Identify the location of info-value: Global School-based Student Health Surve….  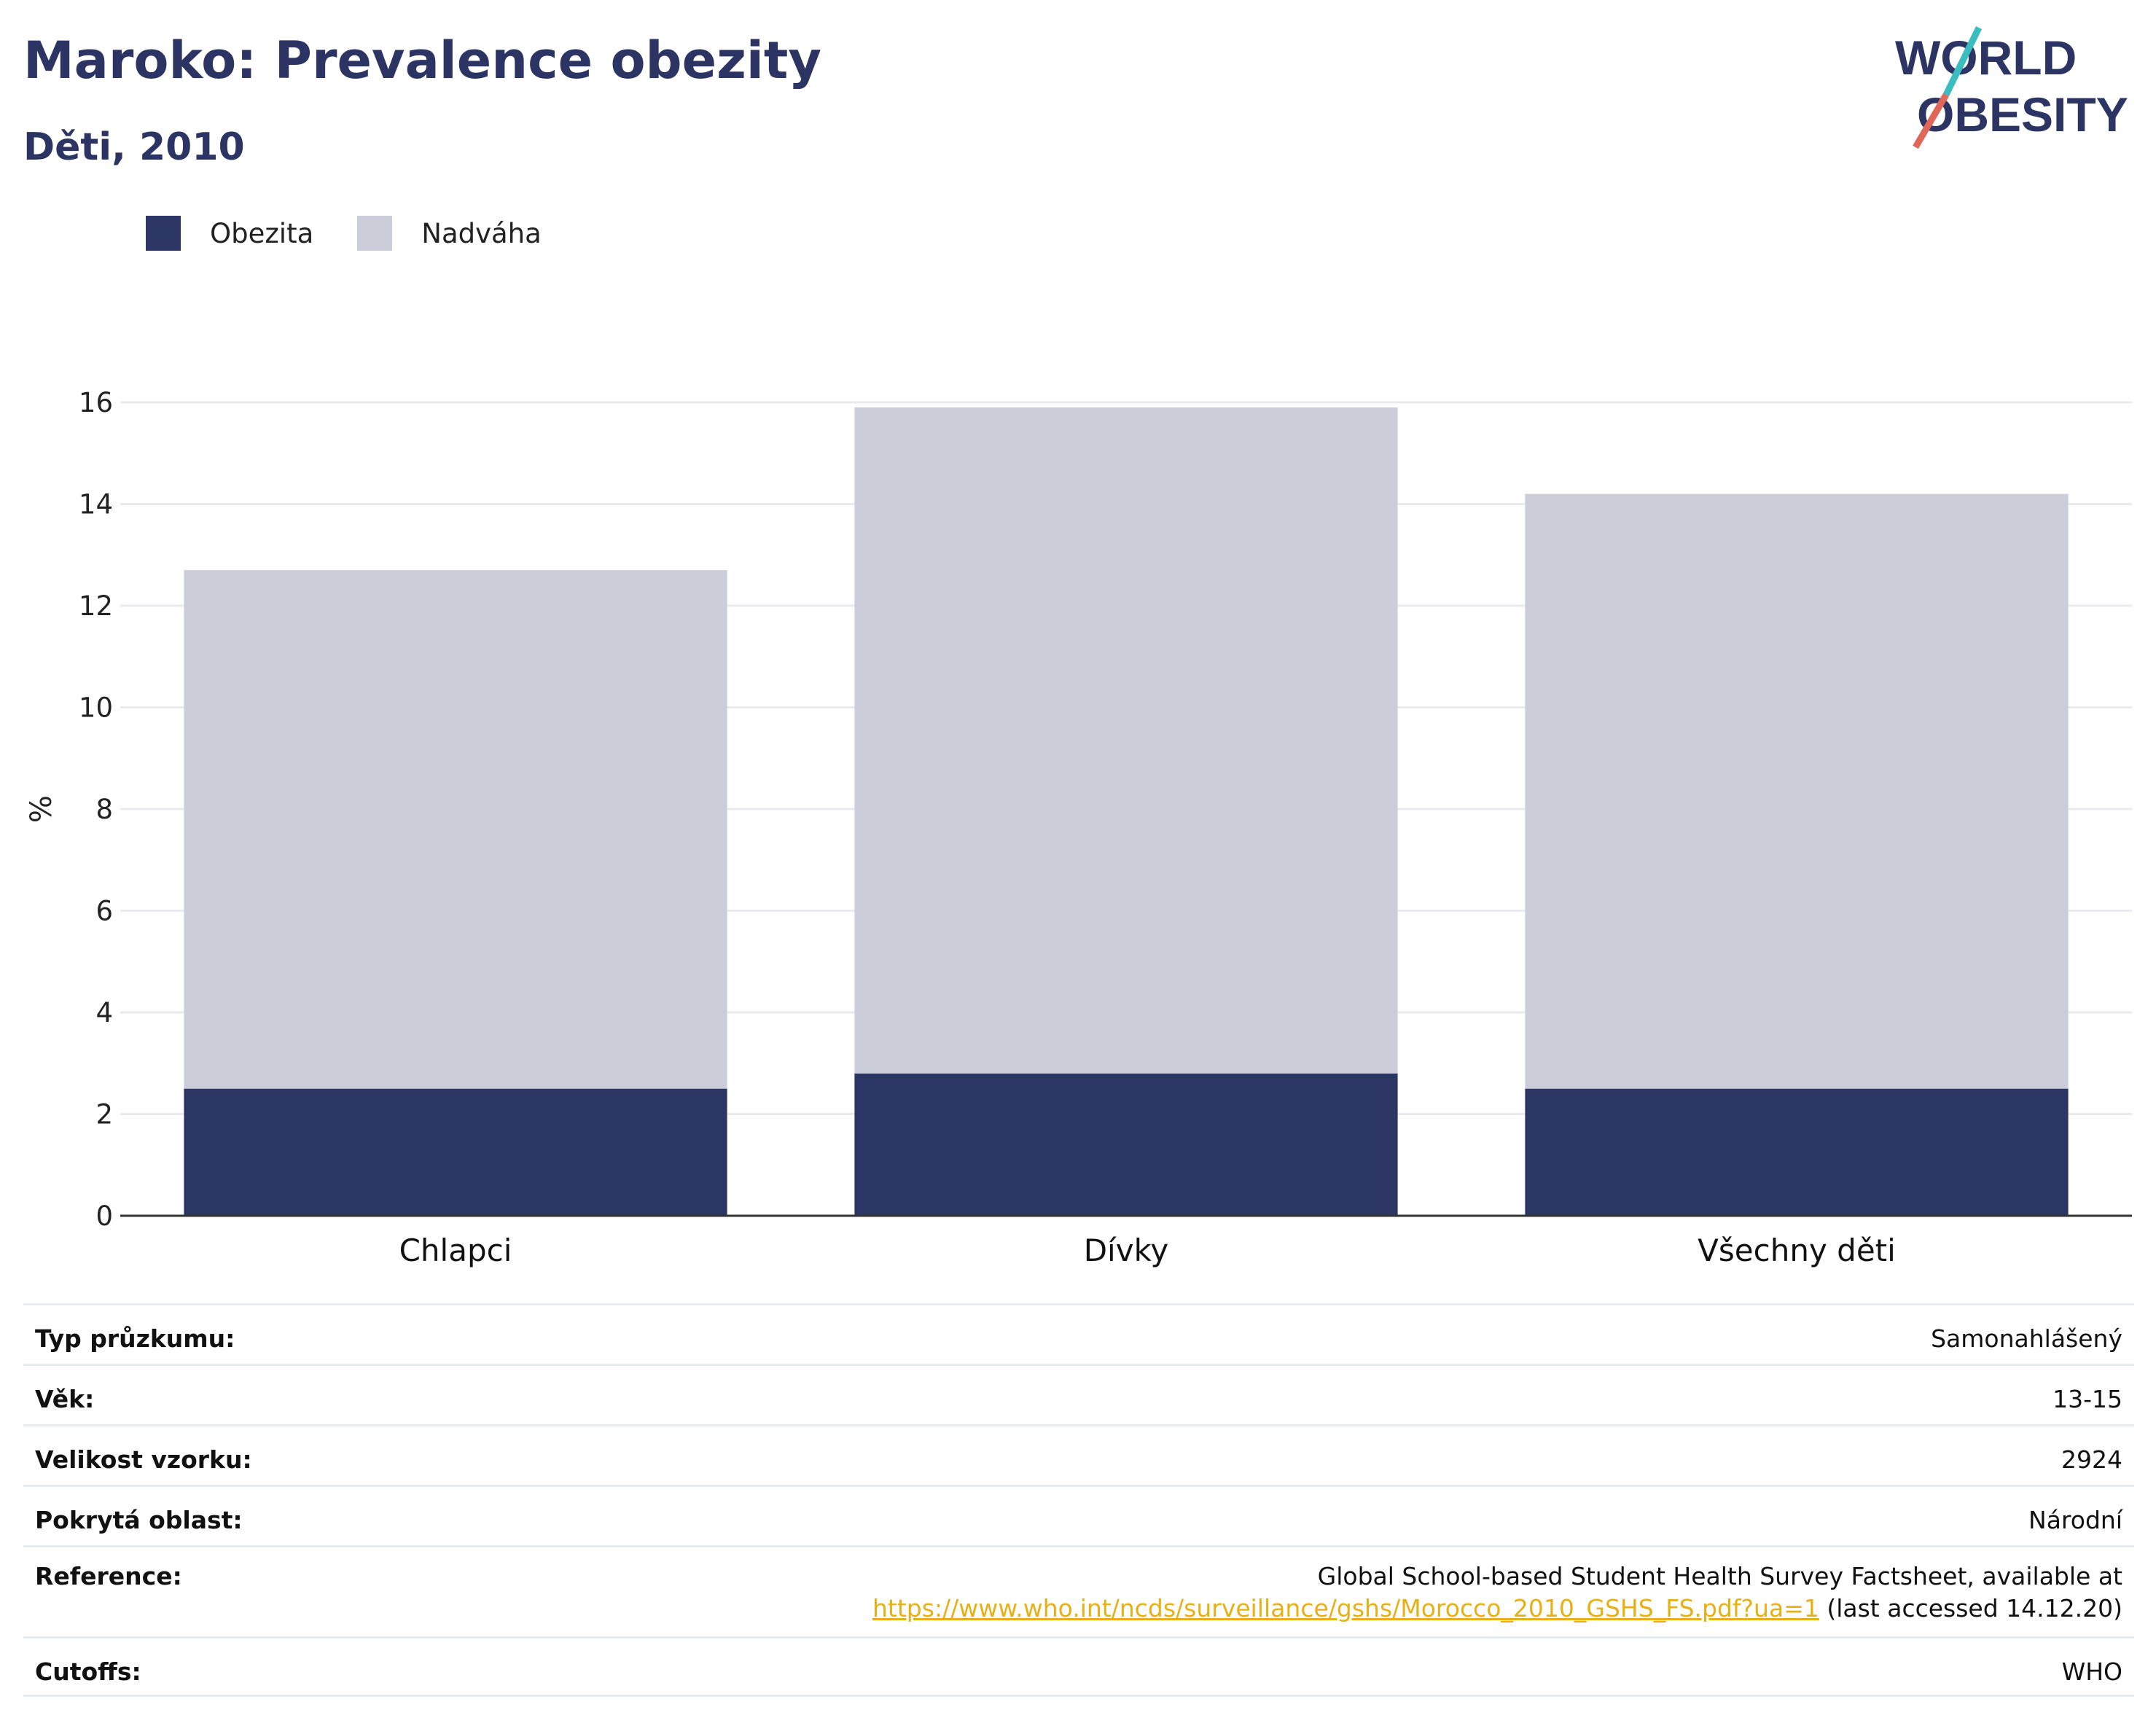
(1497, 1599).